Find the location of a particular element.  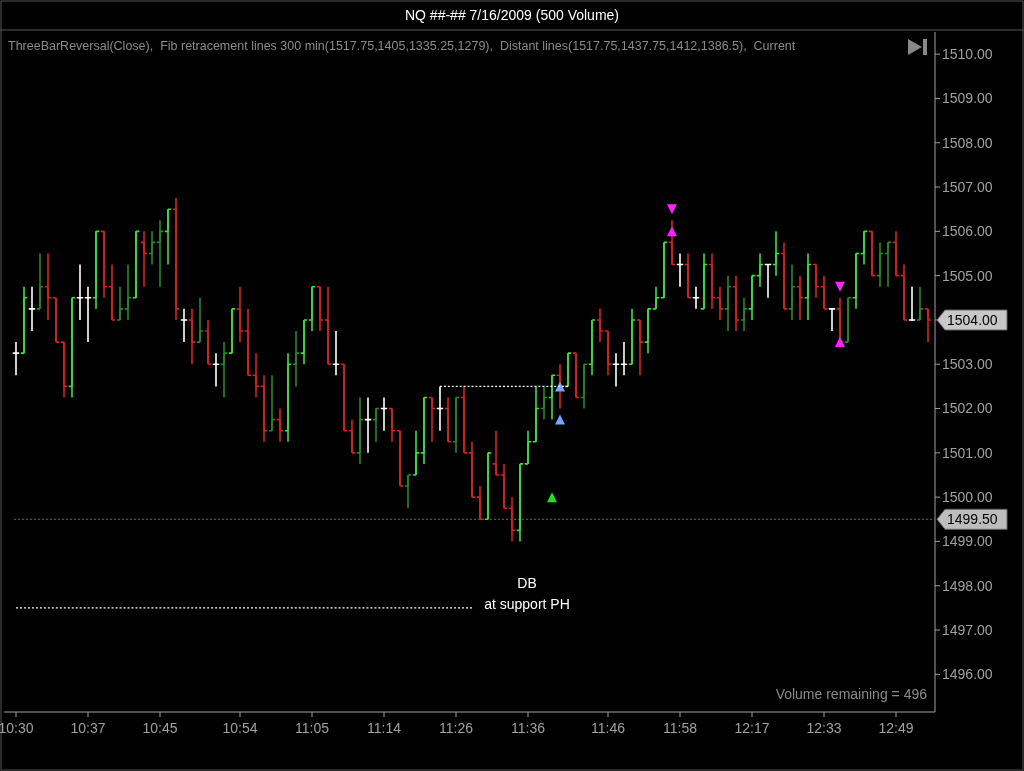

y-tick-label: 1503.00 is located at coordinates (967, 364).